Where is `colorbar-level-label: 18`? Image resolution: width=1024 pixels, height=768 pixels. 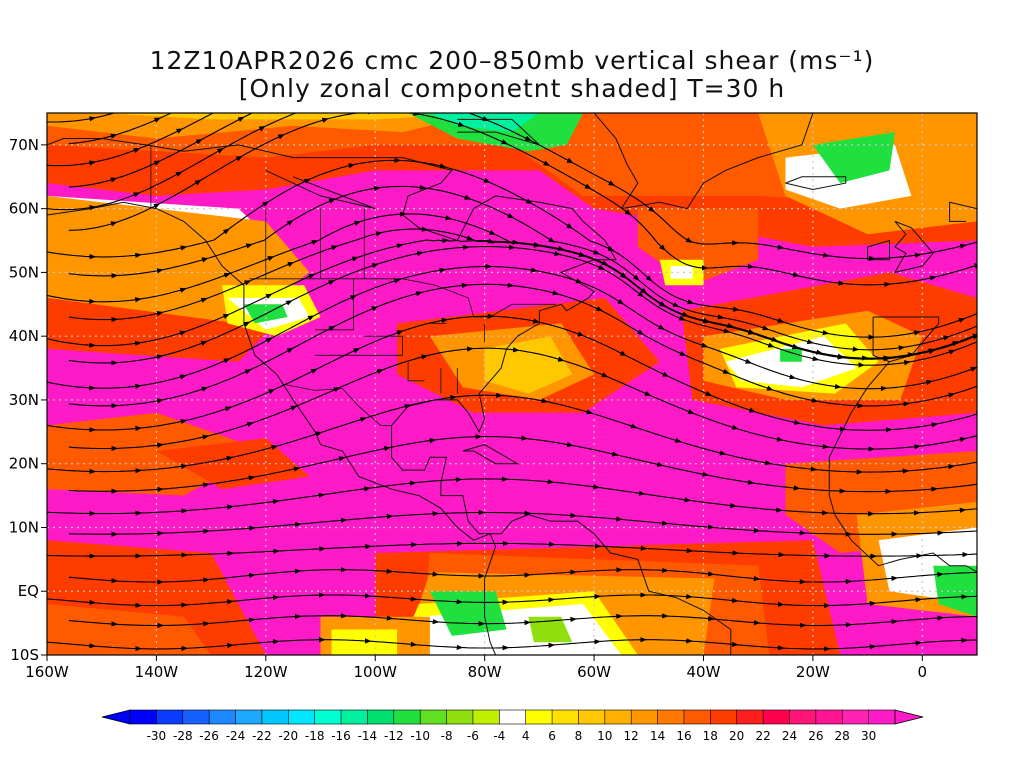
colorbar-level-label: 18 is located at coordinates (710, 736).